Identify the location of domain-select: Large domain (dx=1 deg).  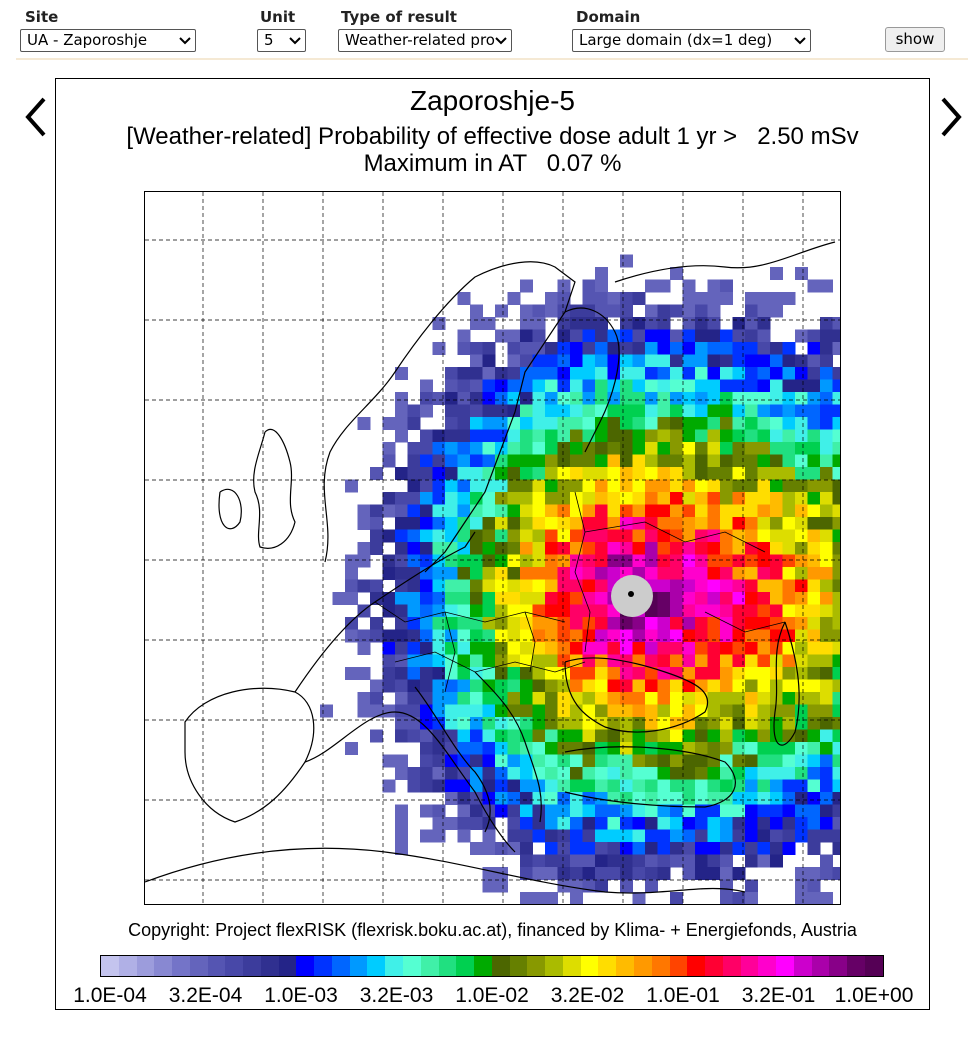
(691, 40).